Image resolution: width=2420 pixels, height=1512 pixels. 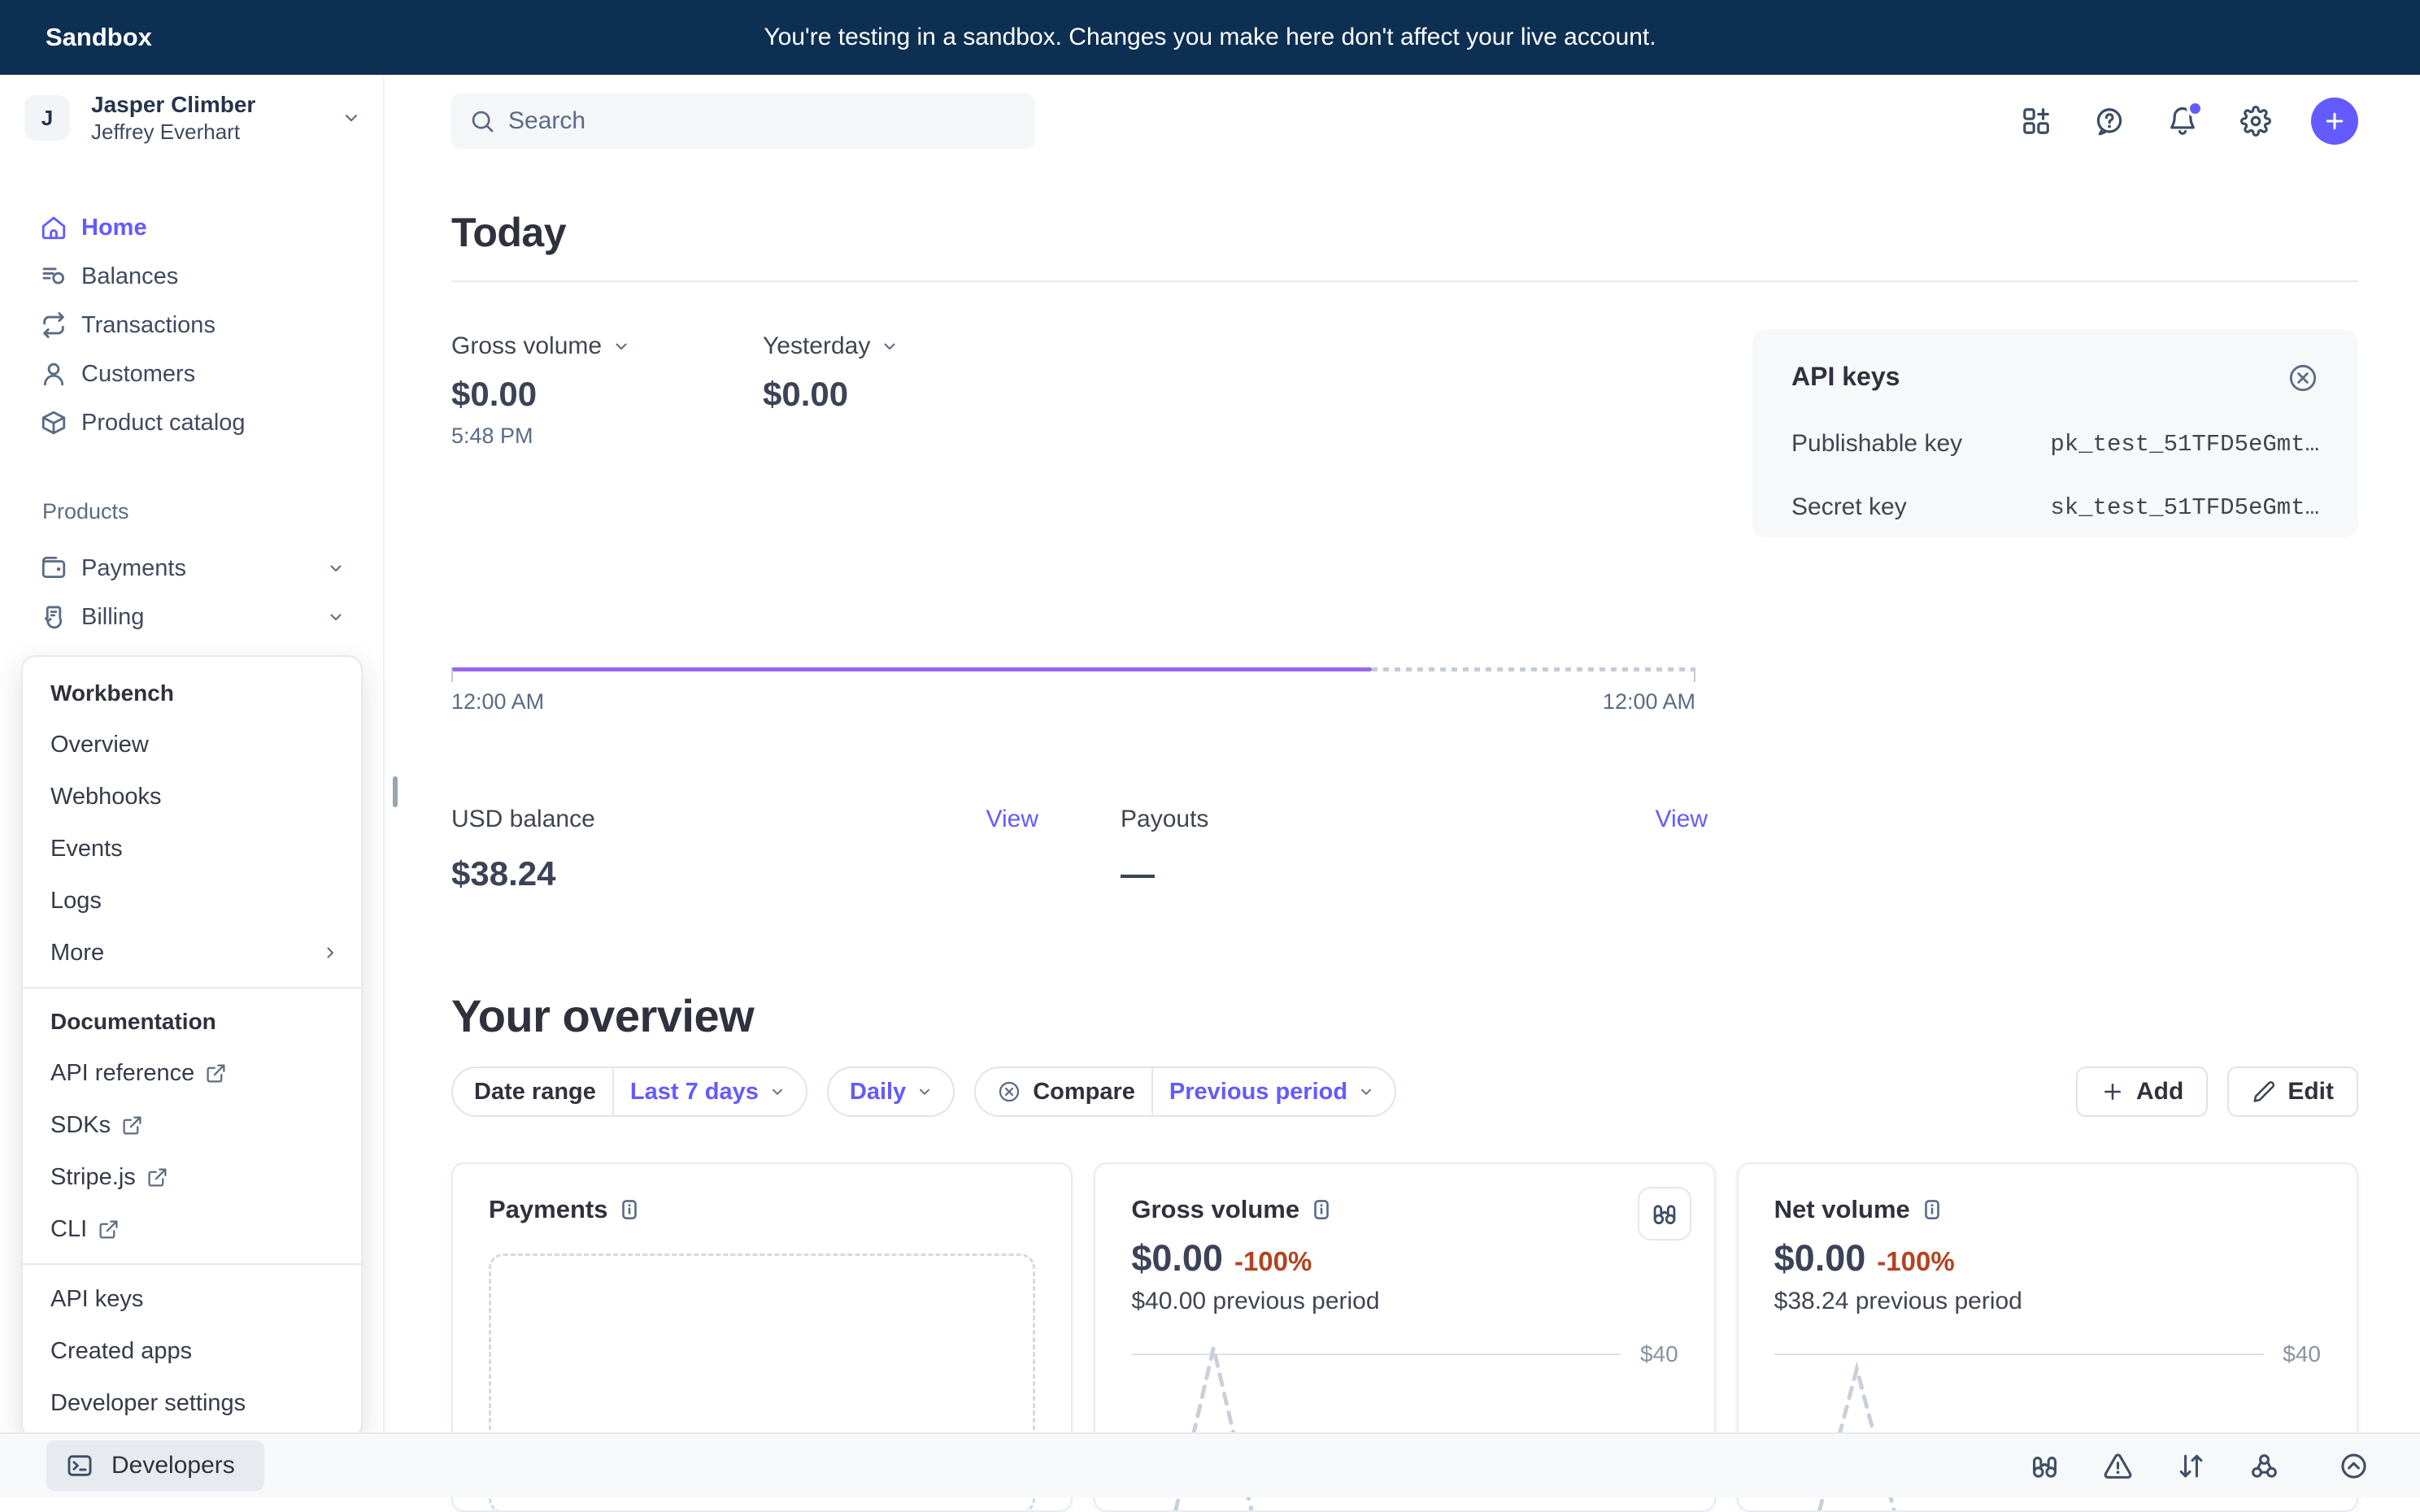 What do you see at coordinates (53, 617) in the screenshot?
I see `billing-icon` at bounding box center [53, 617].